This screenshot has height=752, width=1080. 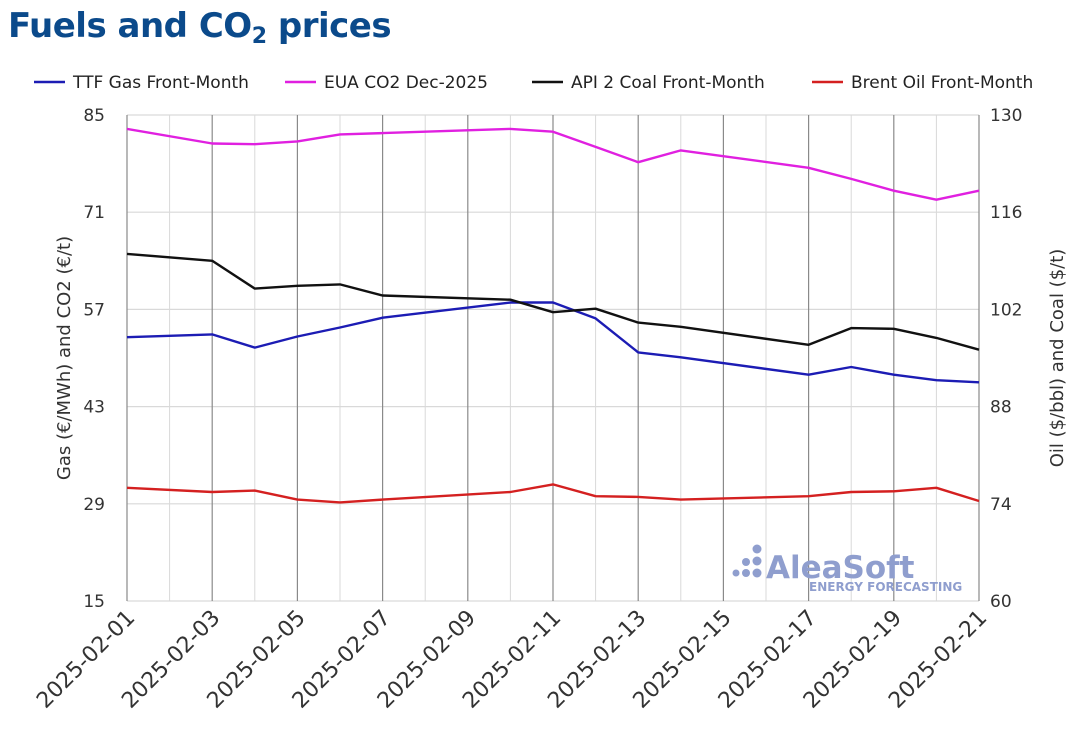 What do you see at coordinates (840, 568) in the screenshot?
I see `watermark-brand: AleaSoft` at bounding box center [840, 568].